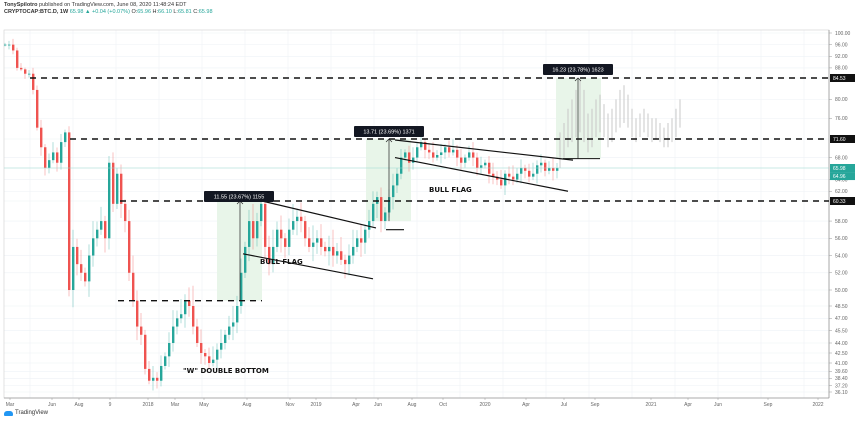 This screenshot has width=860, height=421. What do you see at coordinates (204, 405) in the screenshot?
I see `svg-text: May` at bounding box center [204, 405].